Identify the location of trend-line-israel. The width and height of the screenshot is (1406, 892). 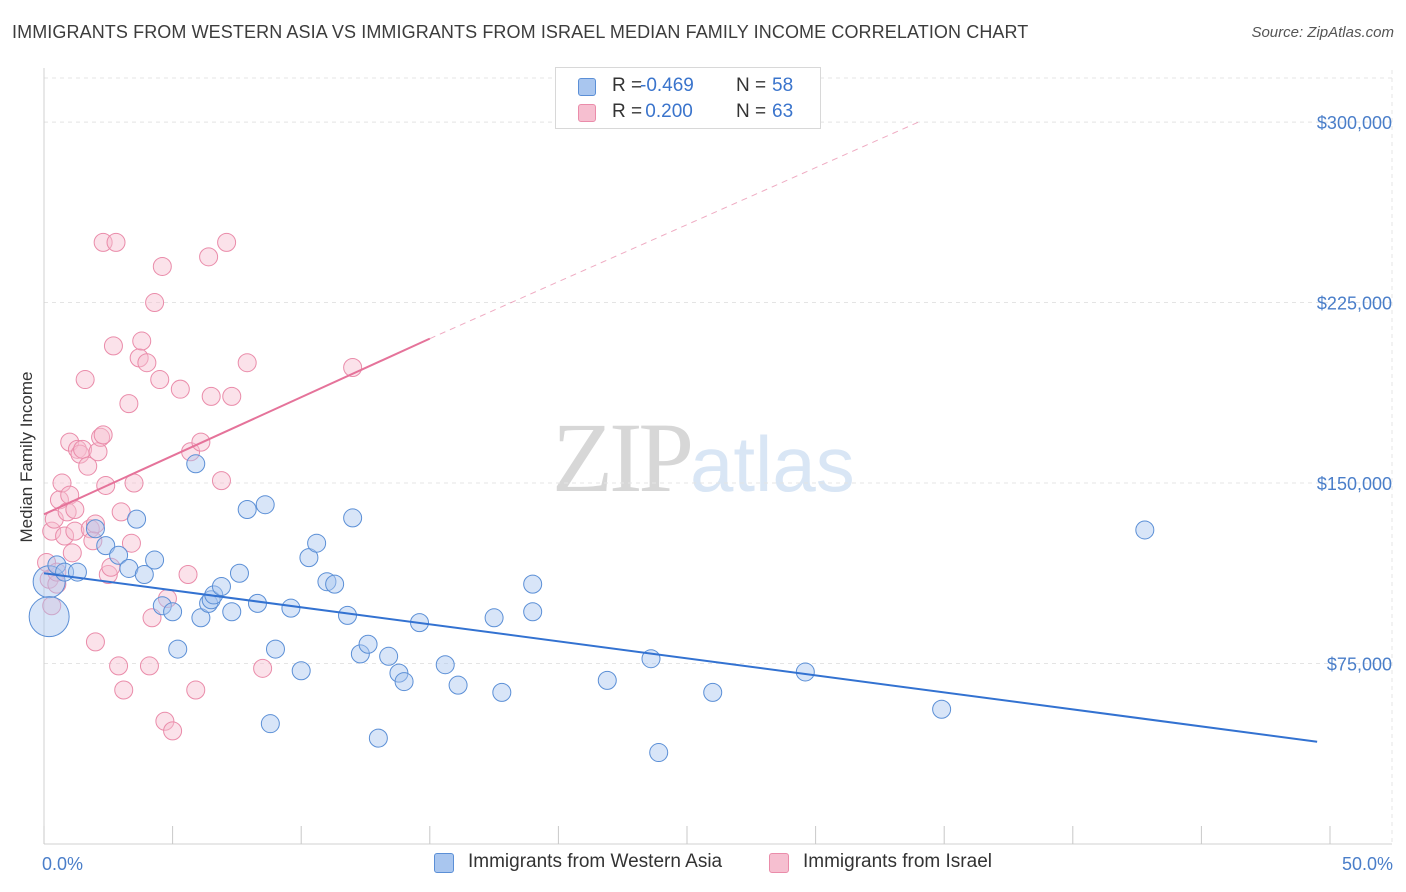
(237, 426).